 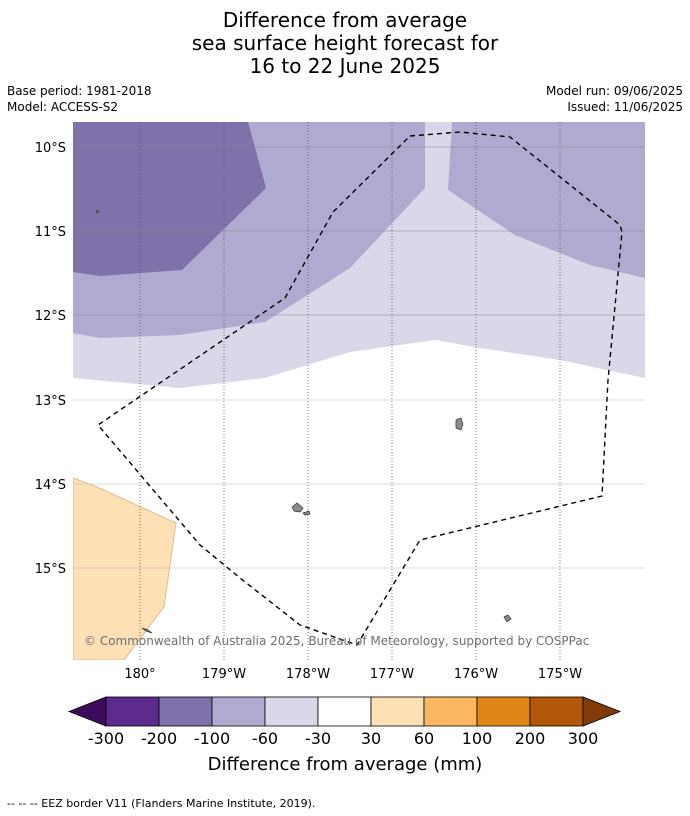 What do you see at coordinates (602, 711) in the screenshot?
I see `colorbar-extend-high` at bounding box center [602, 711].